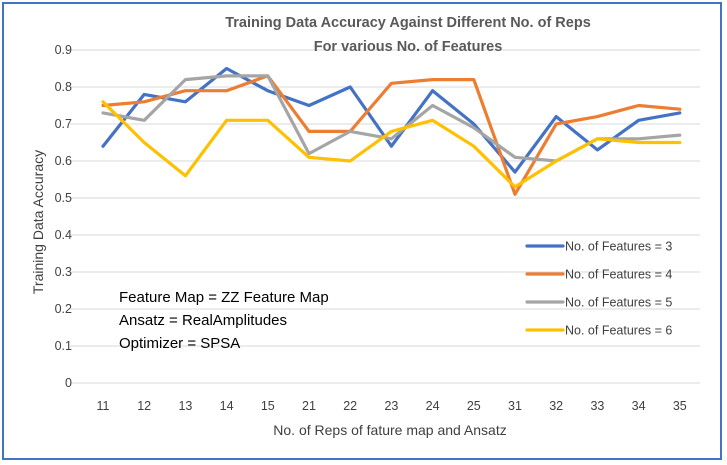  Describe the element at coordinates (63, 50) in the screenshot. I see `y-tick-label: 0.9` at that location.